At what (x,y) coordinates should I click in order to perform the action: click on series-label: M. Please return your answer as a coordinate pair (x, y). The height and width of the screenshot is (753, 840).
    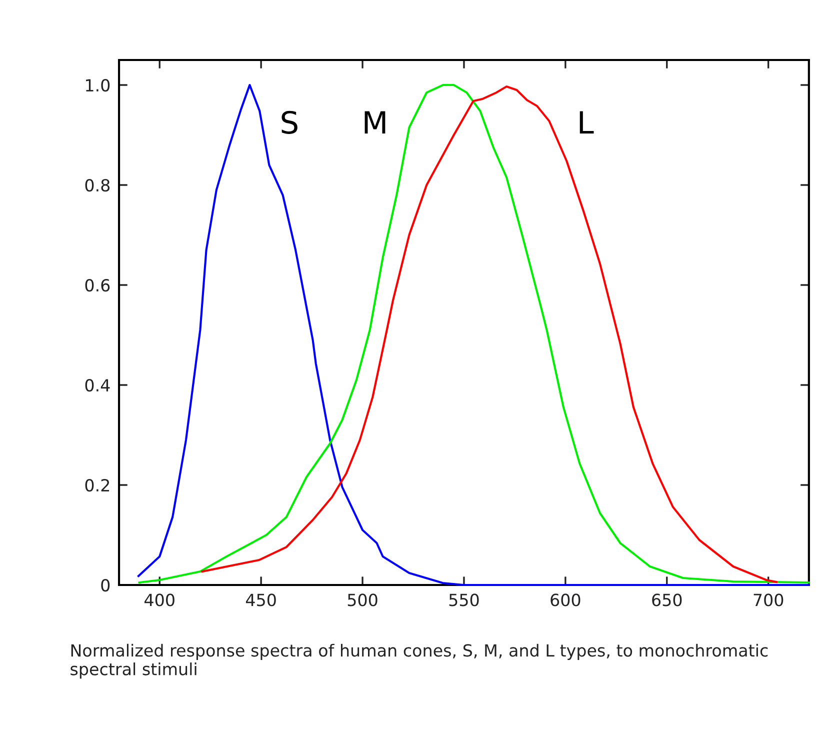
    Looking at the image, I should click on (375, 122).